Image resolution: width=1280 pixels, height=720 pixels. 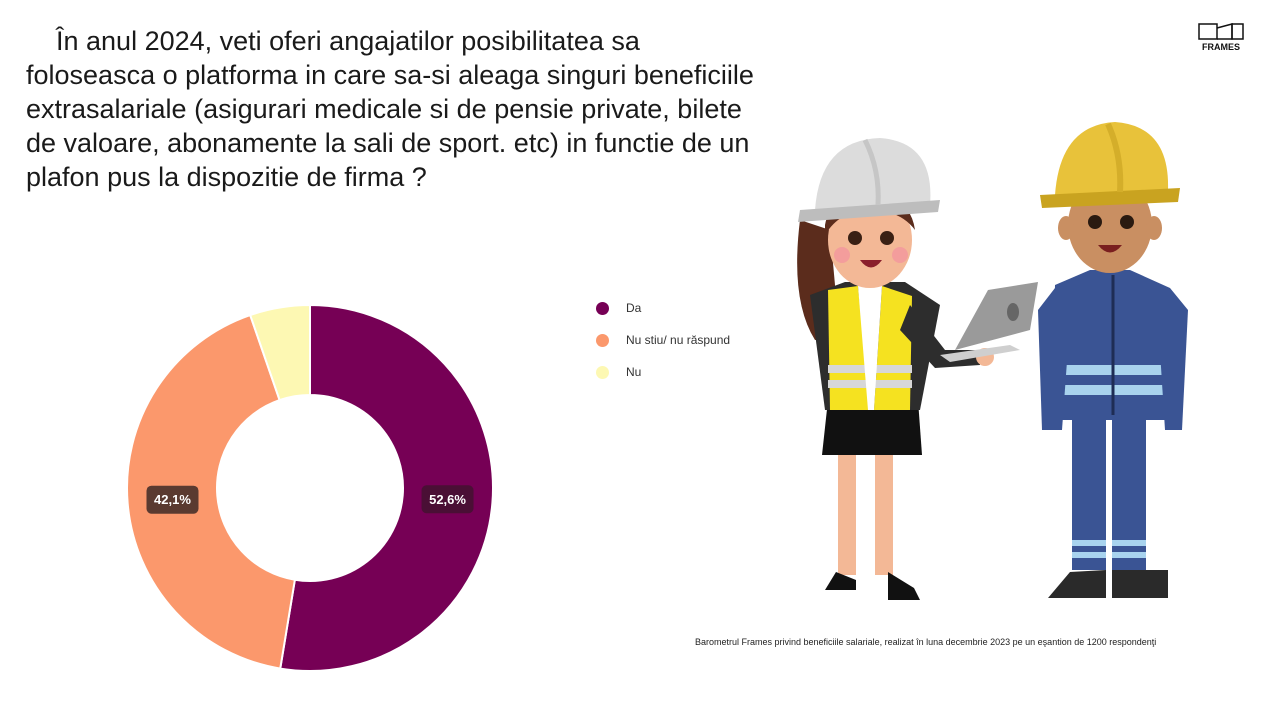 I want to click on woman-figure, so click(x=917, y=369).